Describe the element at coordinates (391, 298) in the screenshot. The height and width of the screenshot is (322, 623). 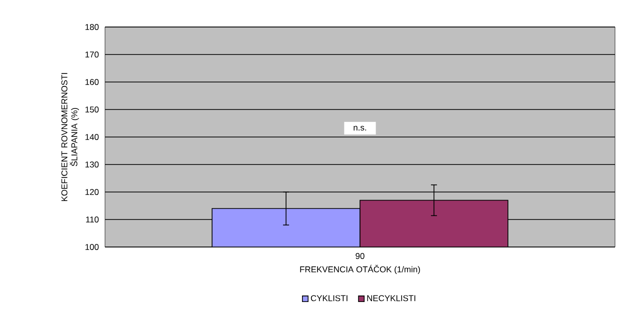
I see `legend-label: NECYKLISTI` at that location.